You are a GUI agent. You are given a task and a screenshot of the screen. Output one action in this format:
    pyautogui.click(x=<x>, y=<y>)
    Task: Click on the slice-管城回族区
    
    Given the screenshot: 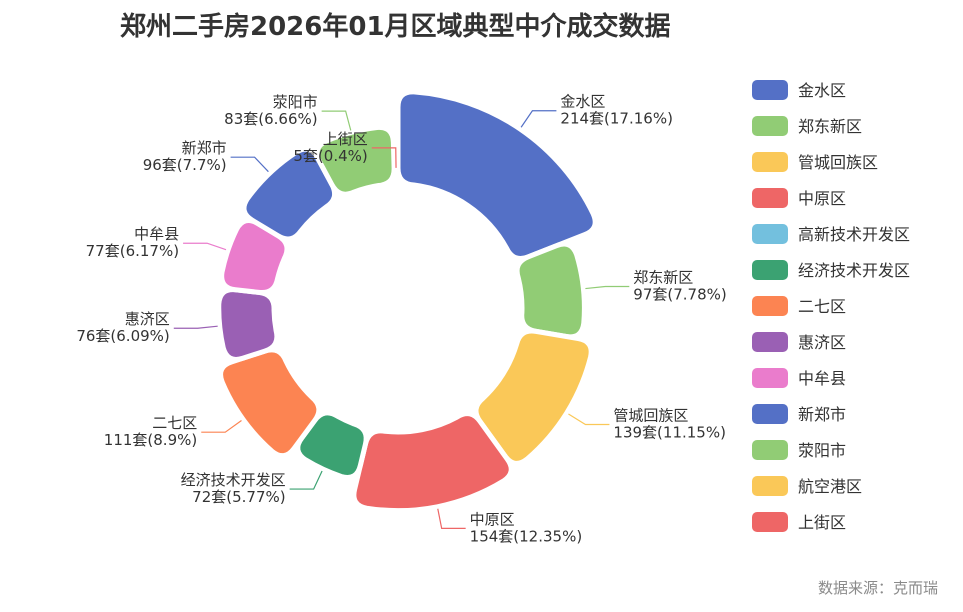 What is the action you would take?
    pyautogui.click(x=533, y=397)
    